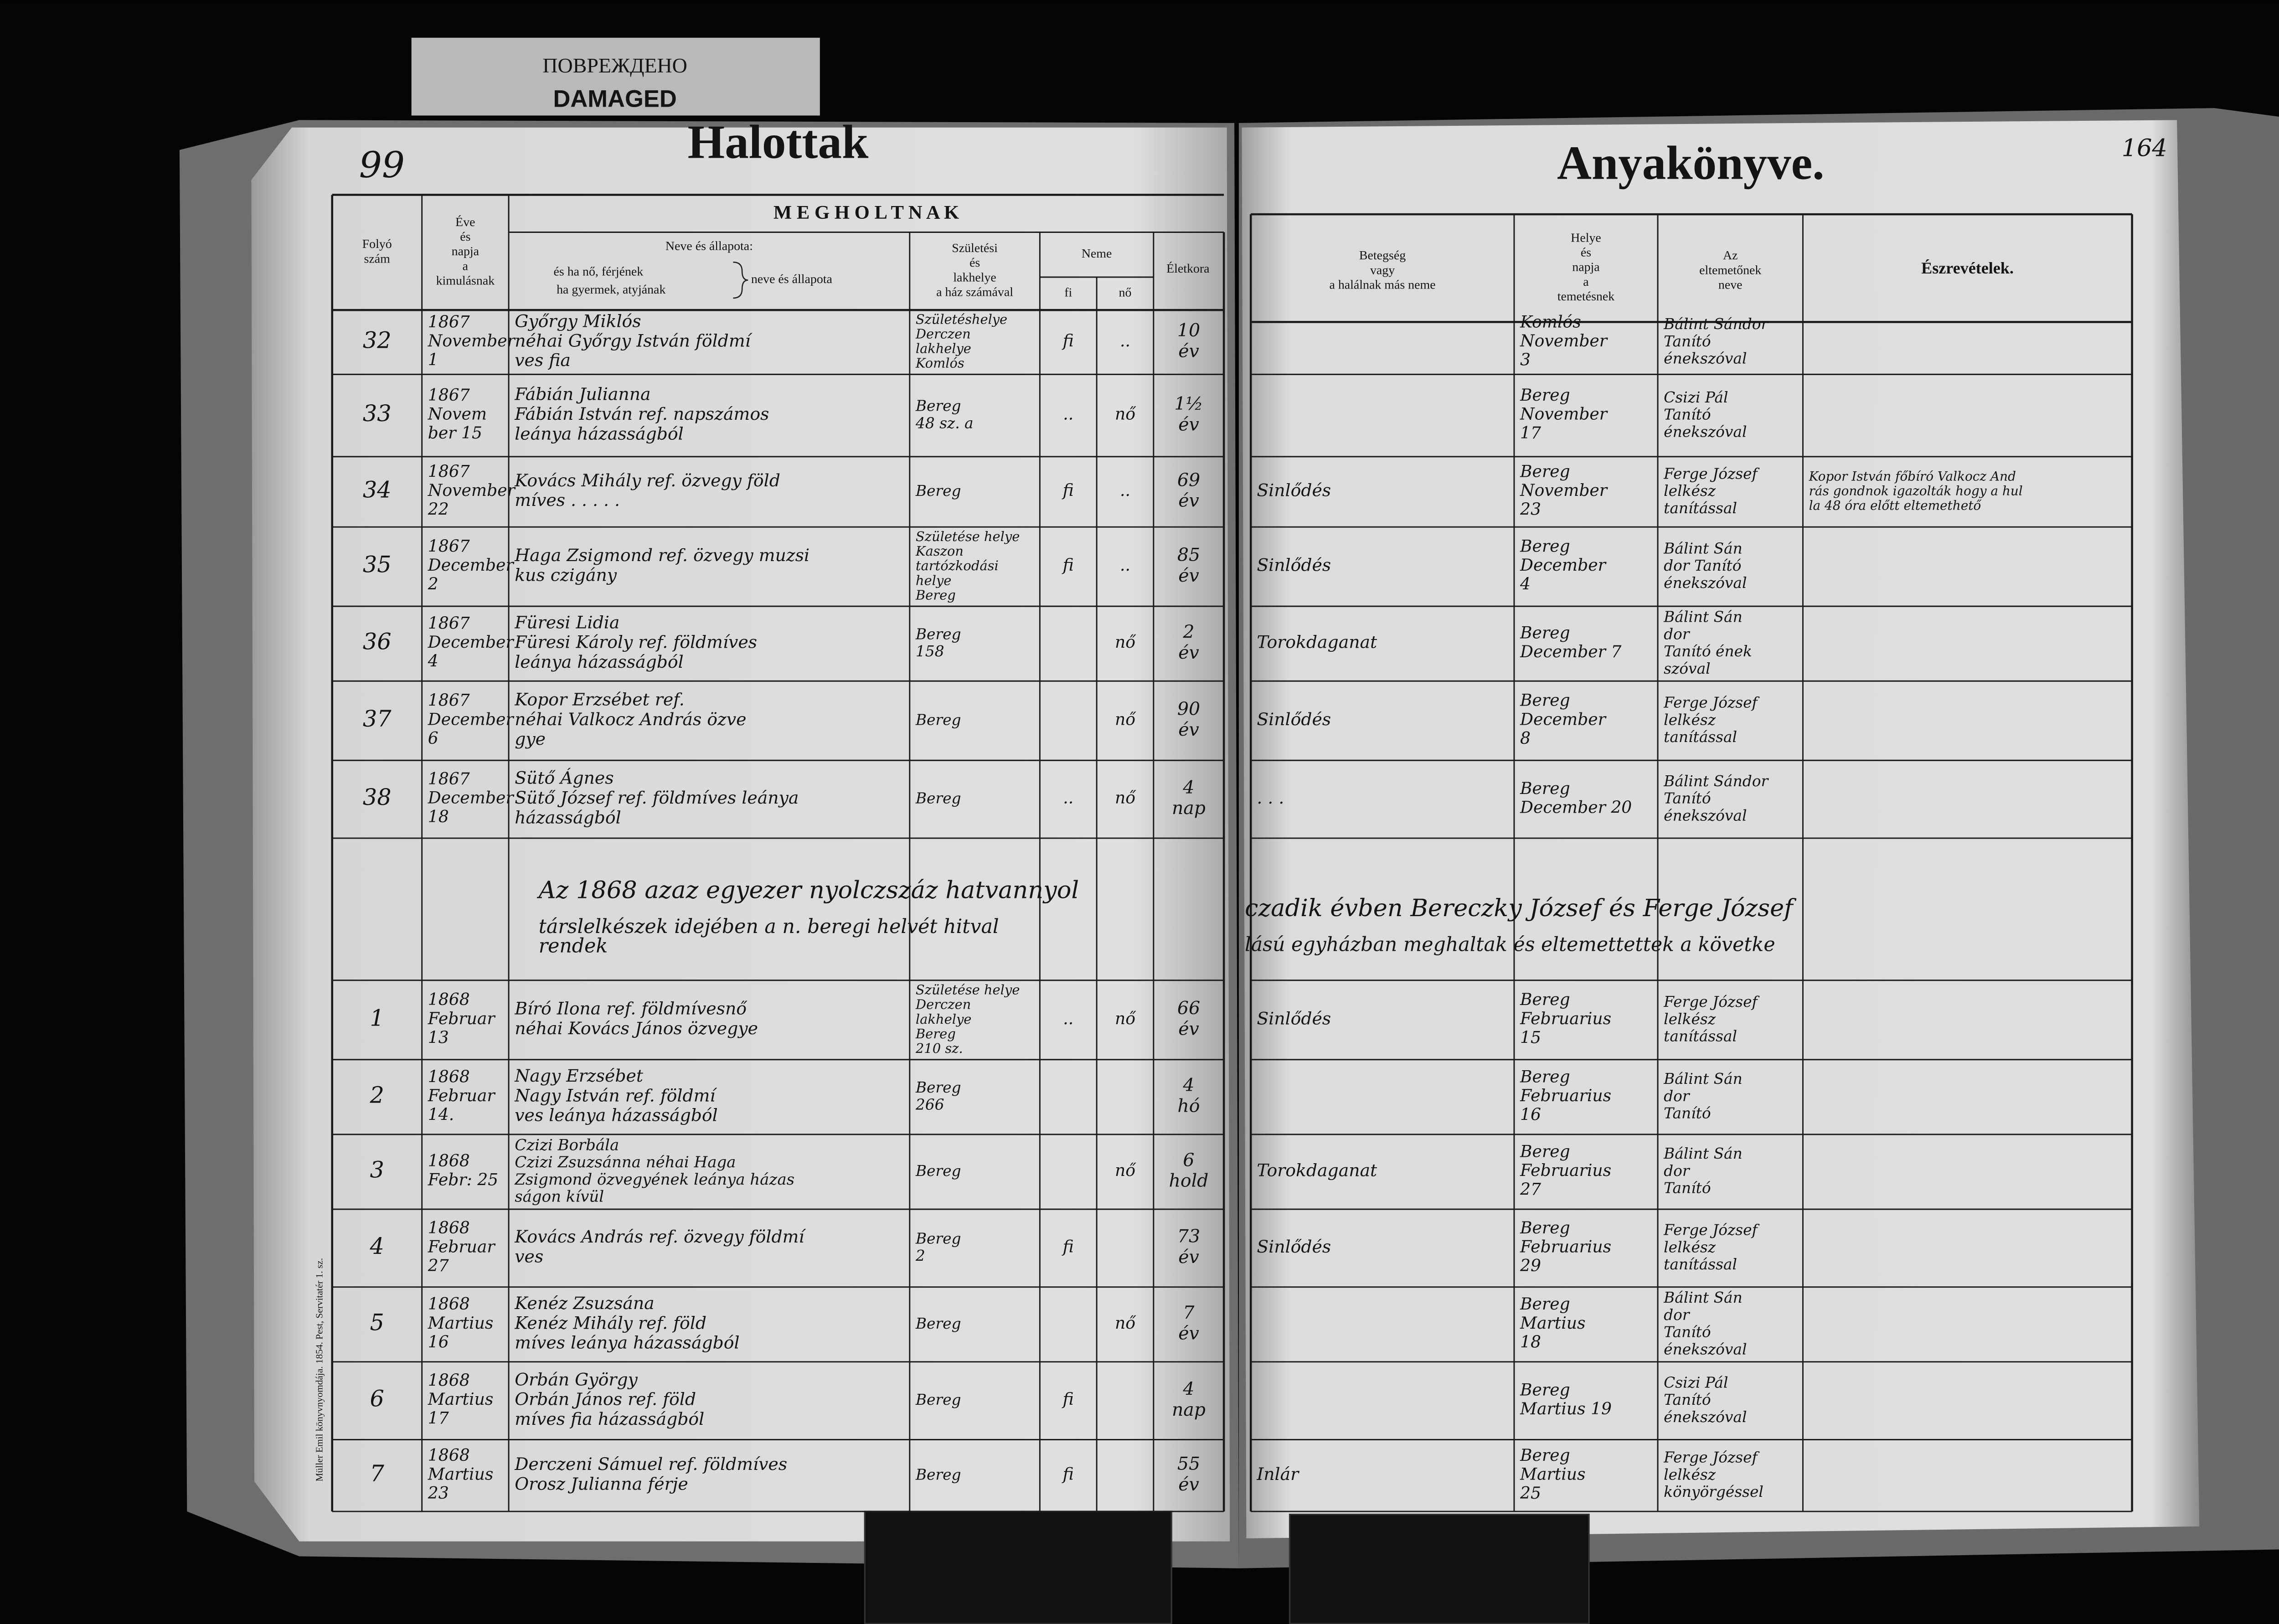  I want to click on header-burial: a, so click(1585, 282).